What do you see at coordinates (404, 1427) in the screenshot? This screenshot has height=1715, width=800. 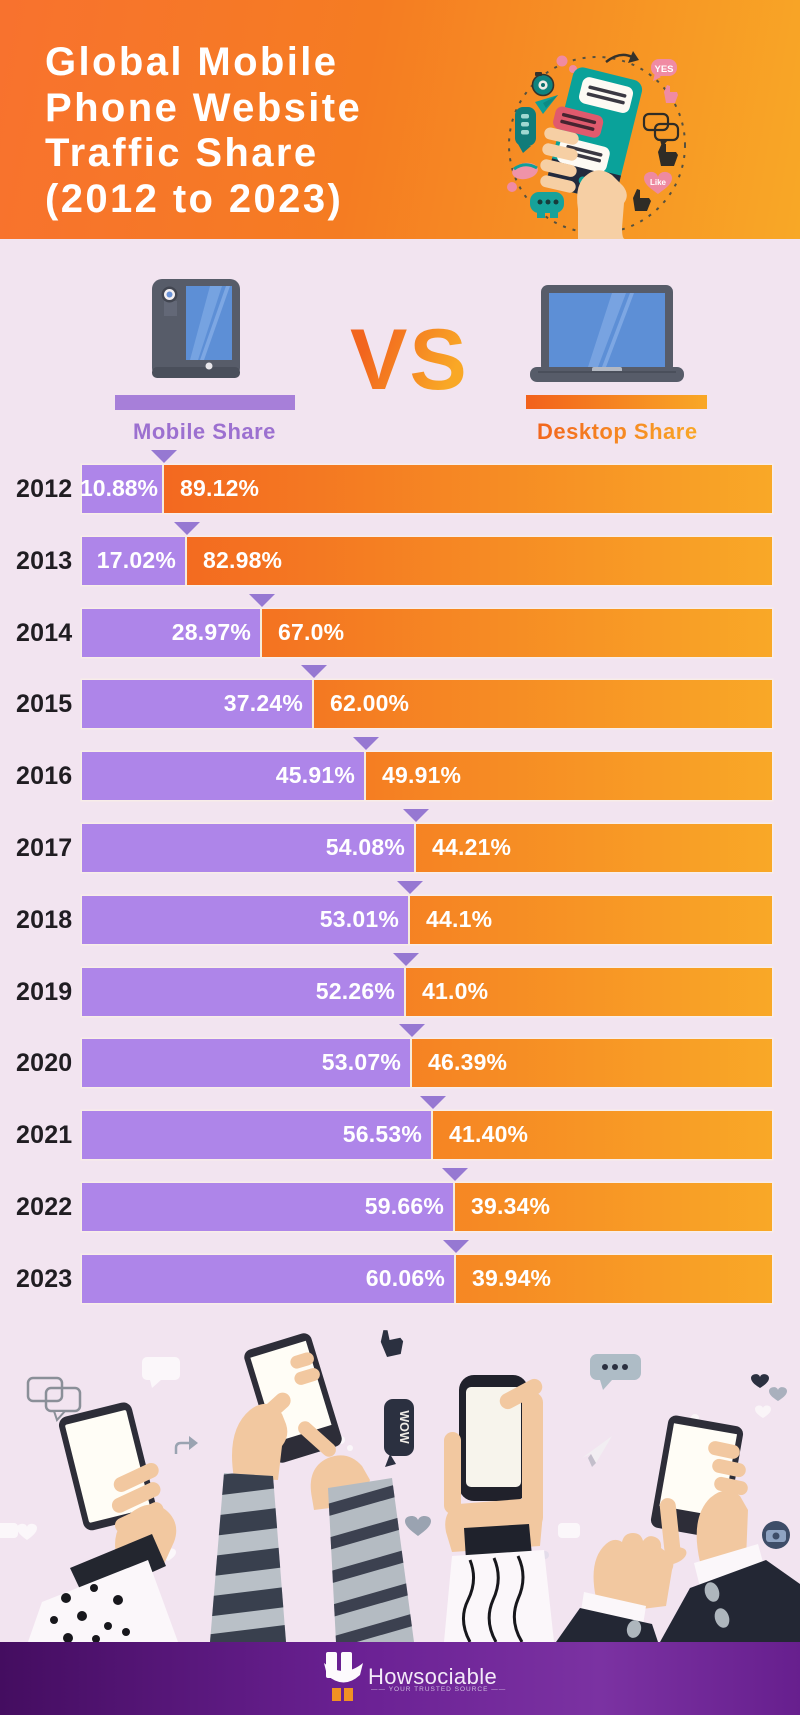 I see `svg-text: WOW` at bounding box center [404, 1427].